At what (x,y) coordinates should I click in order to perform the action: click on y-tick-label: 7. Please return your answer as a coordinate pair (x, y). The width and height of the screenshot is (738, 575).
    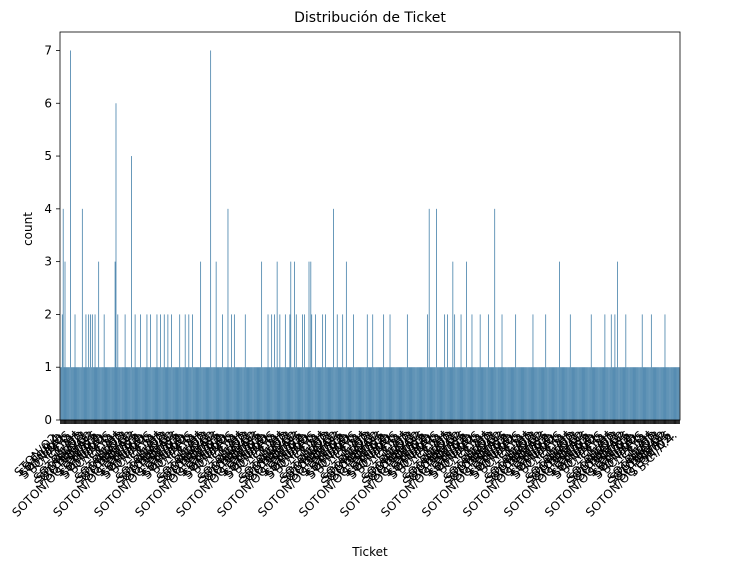
    Looking at the image, I should click on (48, 50).